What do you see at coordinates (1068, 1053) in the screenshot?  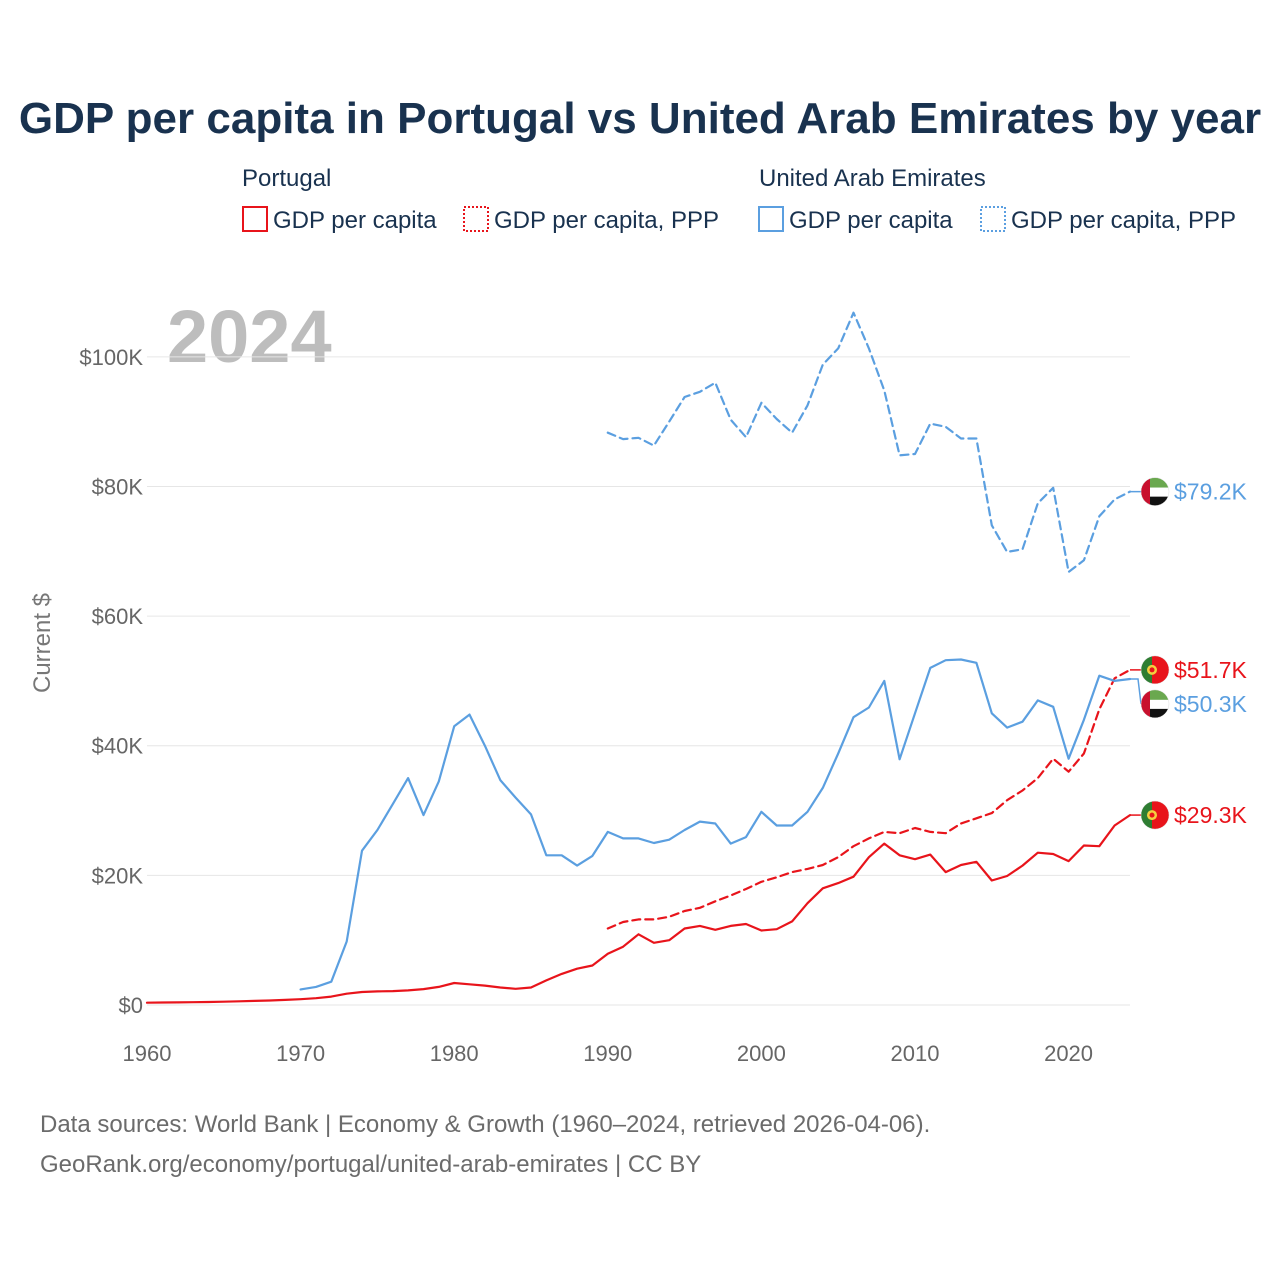 I see `x-tick-label: 2020` at bounding box center [1068, 1053].